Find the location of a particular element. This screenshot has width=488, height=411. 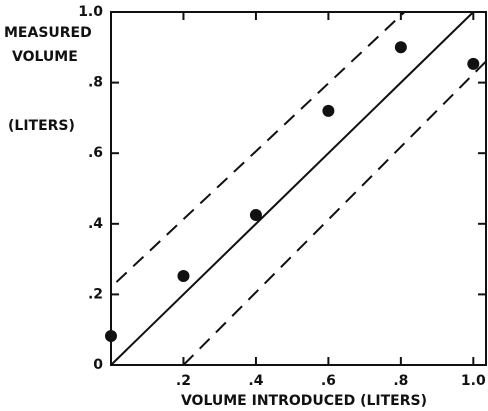

y-tick-label: .8 is located at coordinates (95, 83).